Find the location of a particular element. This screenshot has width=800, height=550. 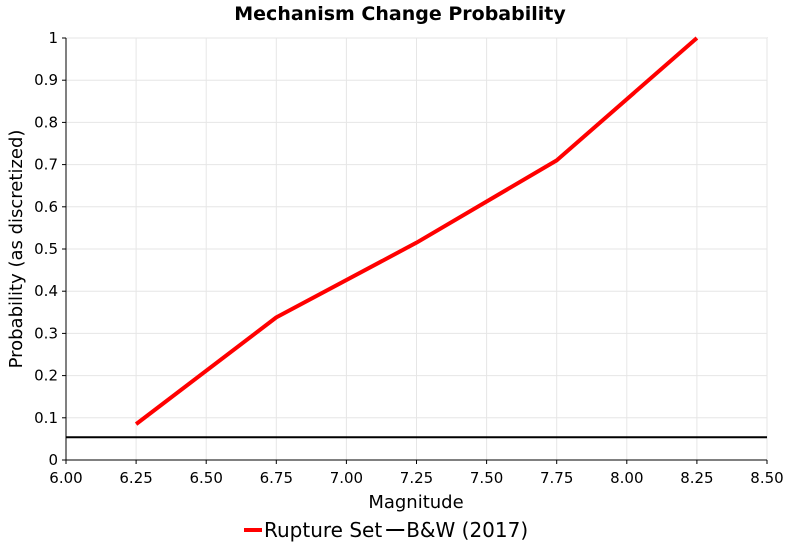

x-tick-label: 6.50 is located at coordinates (205, 478).